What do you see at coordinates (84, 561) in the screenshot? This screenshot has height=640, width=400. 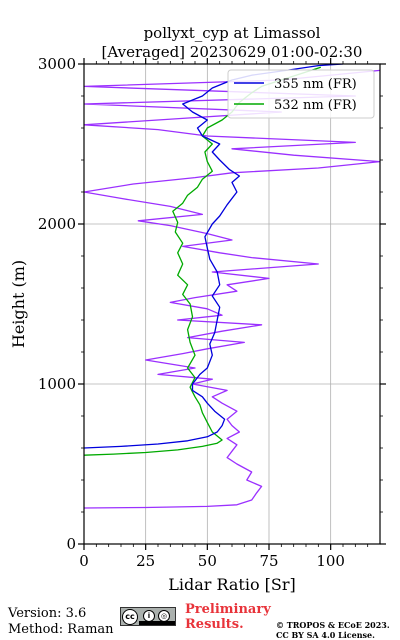 I see `x-tick-label: 0` at bounding box center [84, 561].